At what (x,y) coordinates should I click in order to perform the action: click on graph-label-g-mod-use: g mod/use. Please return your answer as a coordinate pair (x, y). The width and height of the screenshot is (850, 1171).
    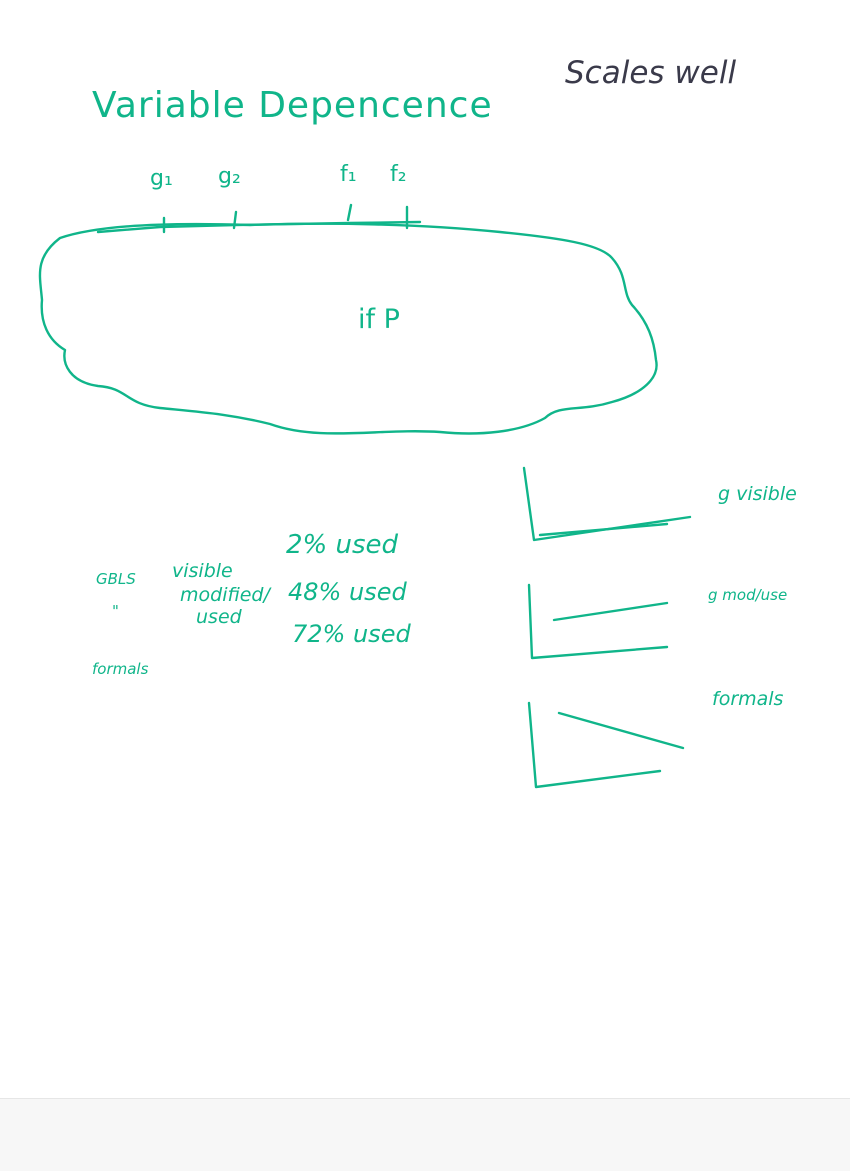
    Looking at the image, I should click on (748, 595).